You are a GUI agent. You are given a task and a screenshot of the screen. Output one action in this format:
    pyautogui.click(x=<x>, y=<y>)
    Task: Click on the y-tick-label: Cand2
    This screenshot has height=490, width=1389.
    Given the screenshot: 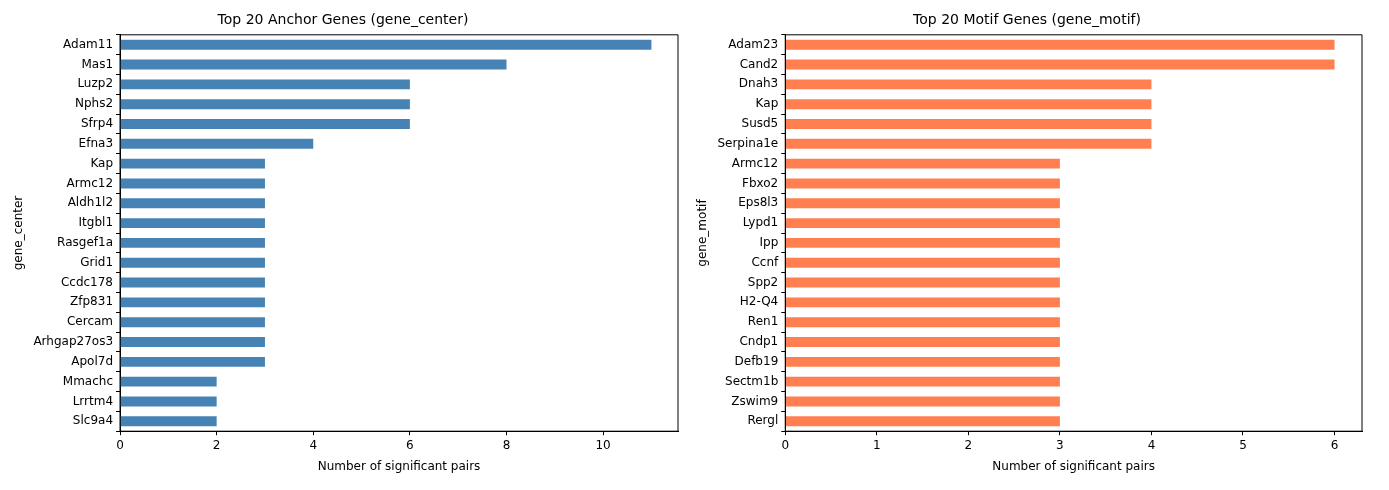 What is the action you would take?
    pyautogui.click(x=759, y=63)
    